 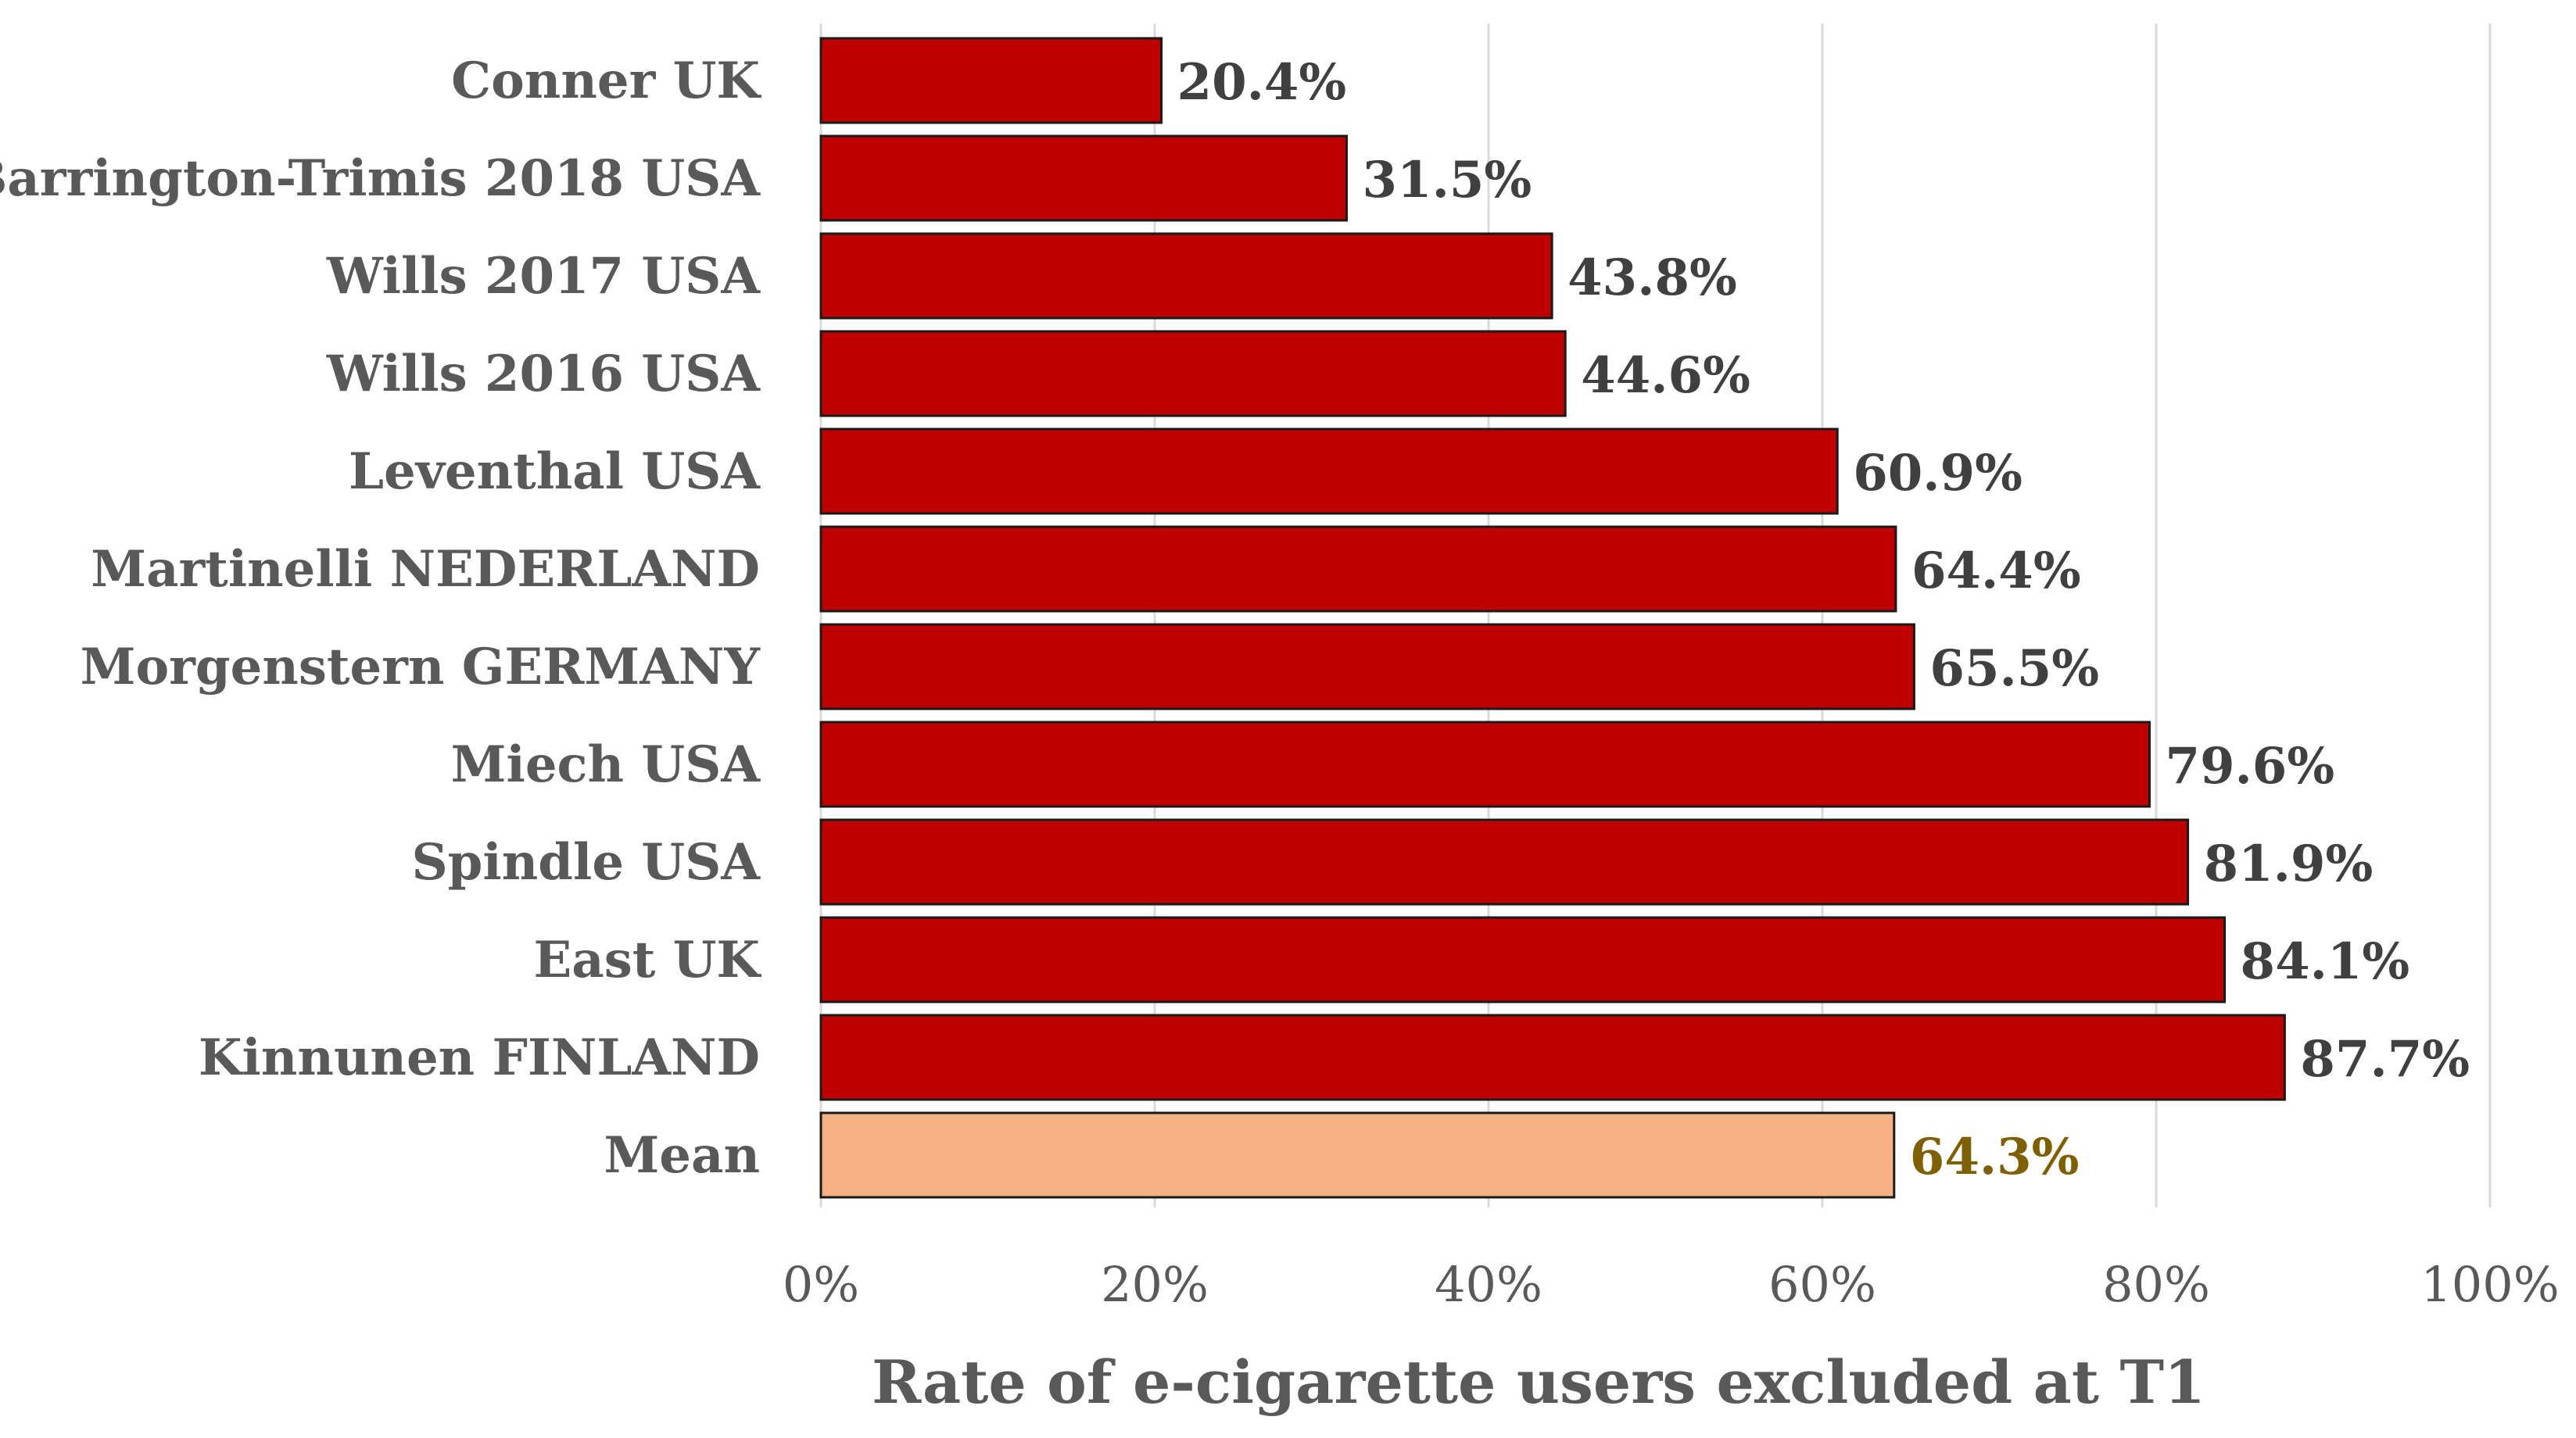 What do you see at coordinates (2489, 1284) in the screenshot?
I see `x-tick-label: 100%` at bounding box center [2489, 1284].